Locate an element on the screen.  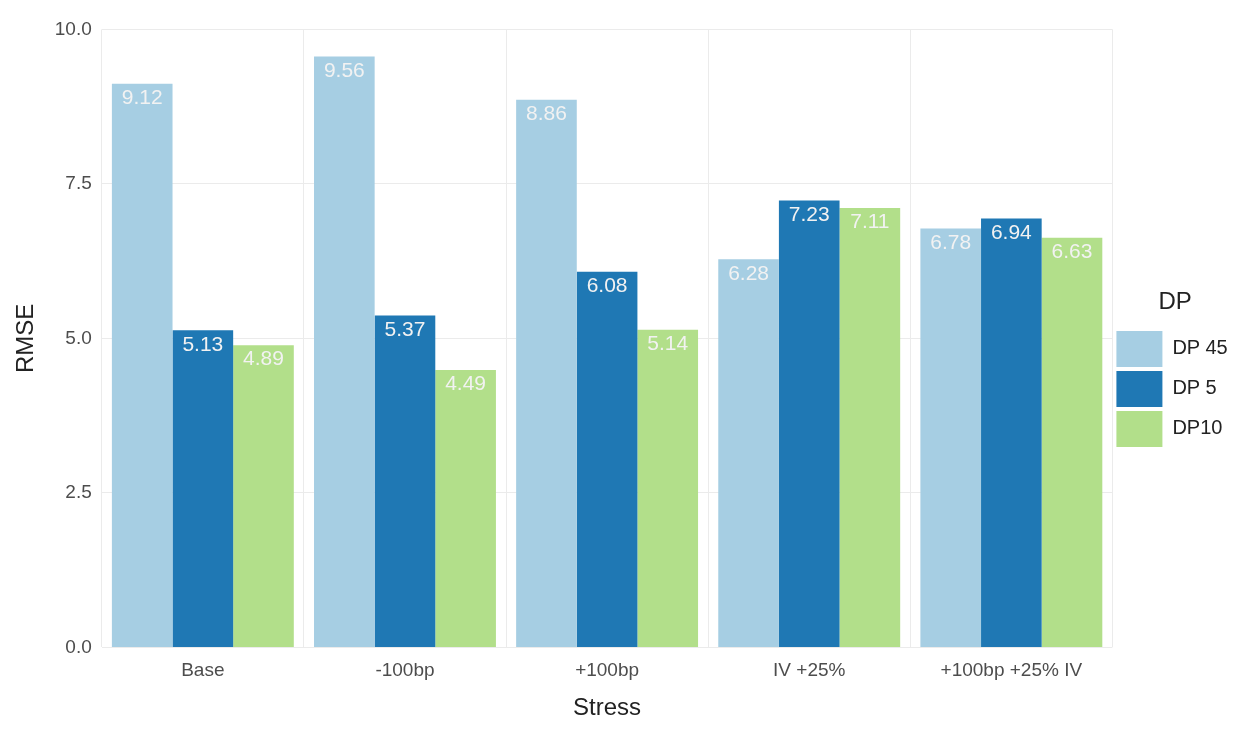
data-label: 6.94 is located at coordinates (1011, 231).